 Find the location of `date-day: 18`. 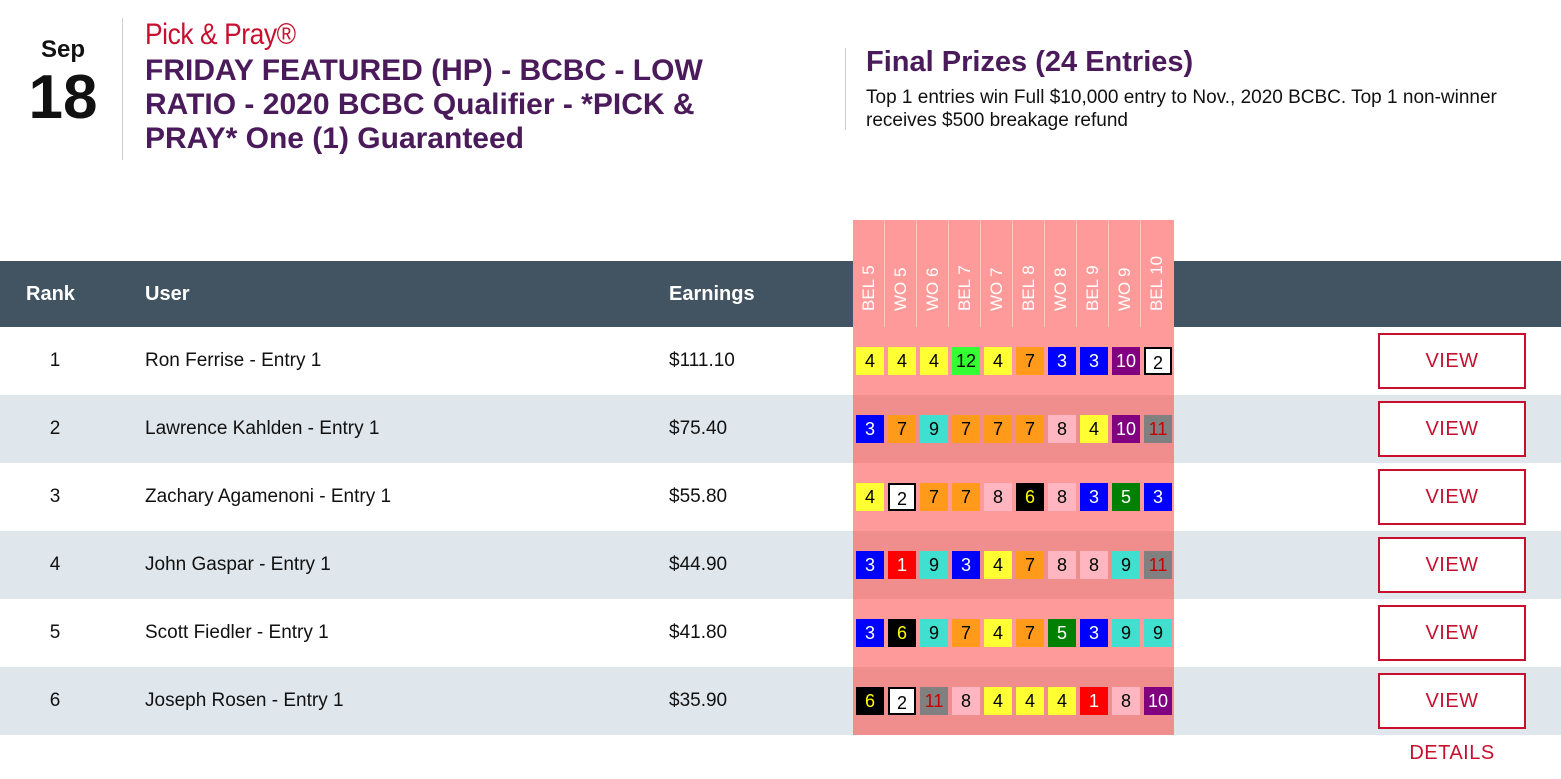

date-day: 18 is located at coordinates (63, 97).